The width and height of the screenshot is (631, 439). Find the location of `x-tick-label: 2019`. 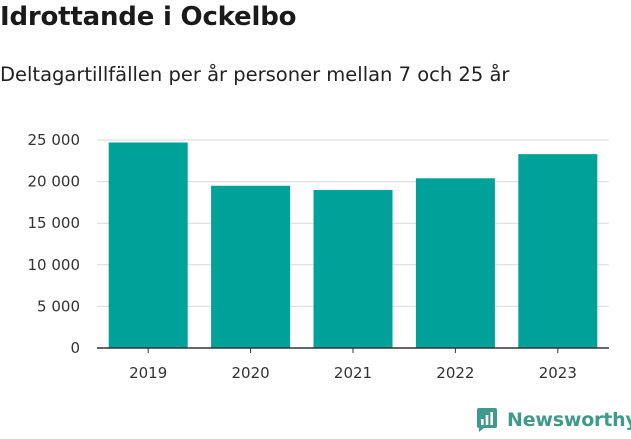

x-tick-label: 2019 is located at coordinates (148, 373).